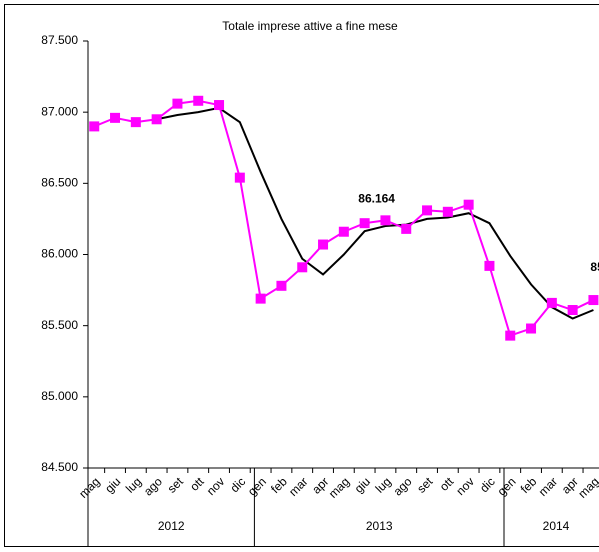 This screenshot has height=552, width=599. I want to click on y-tick-label: 87.000, so click(59, 111).